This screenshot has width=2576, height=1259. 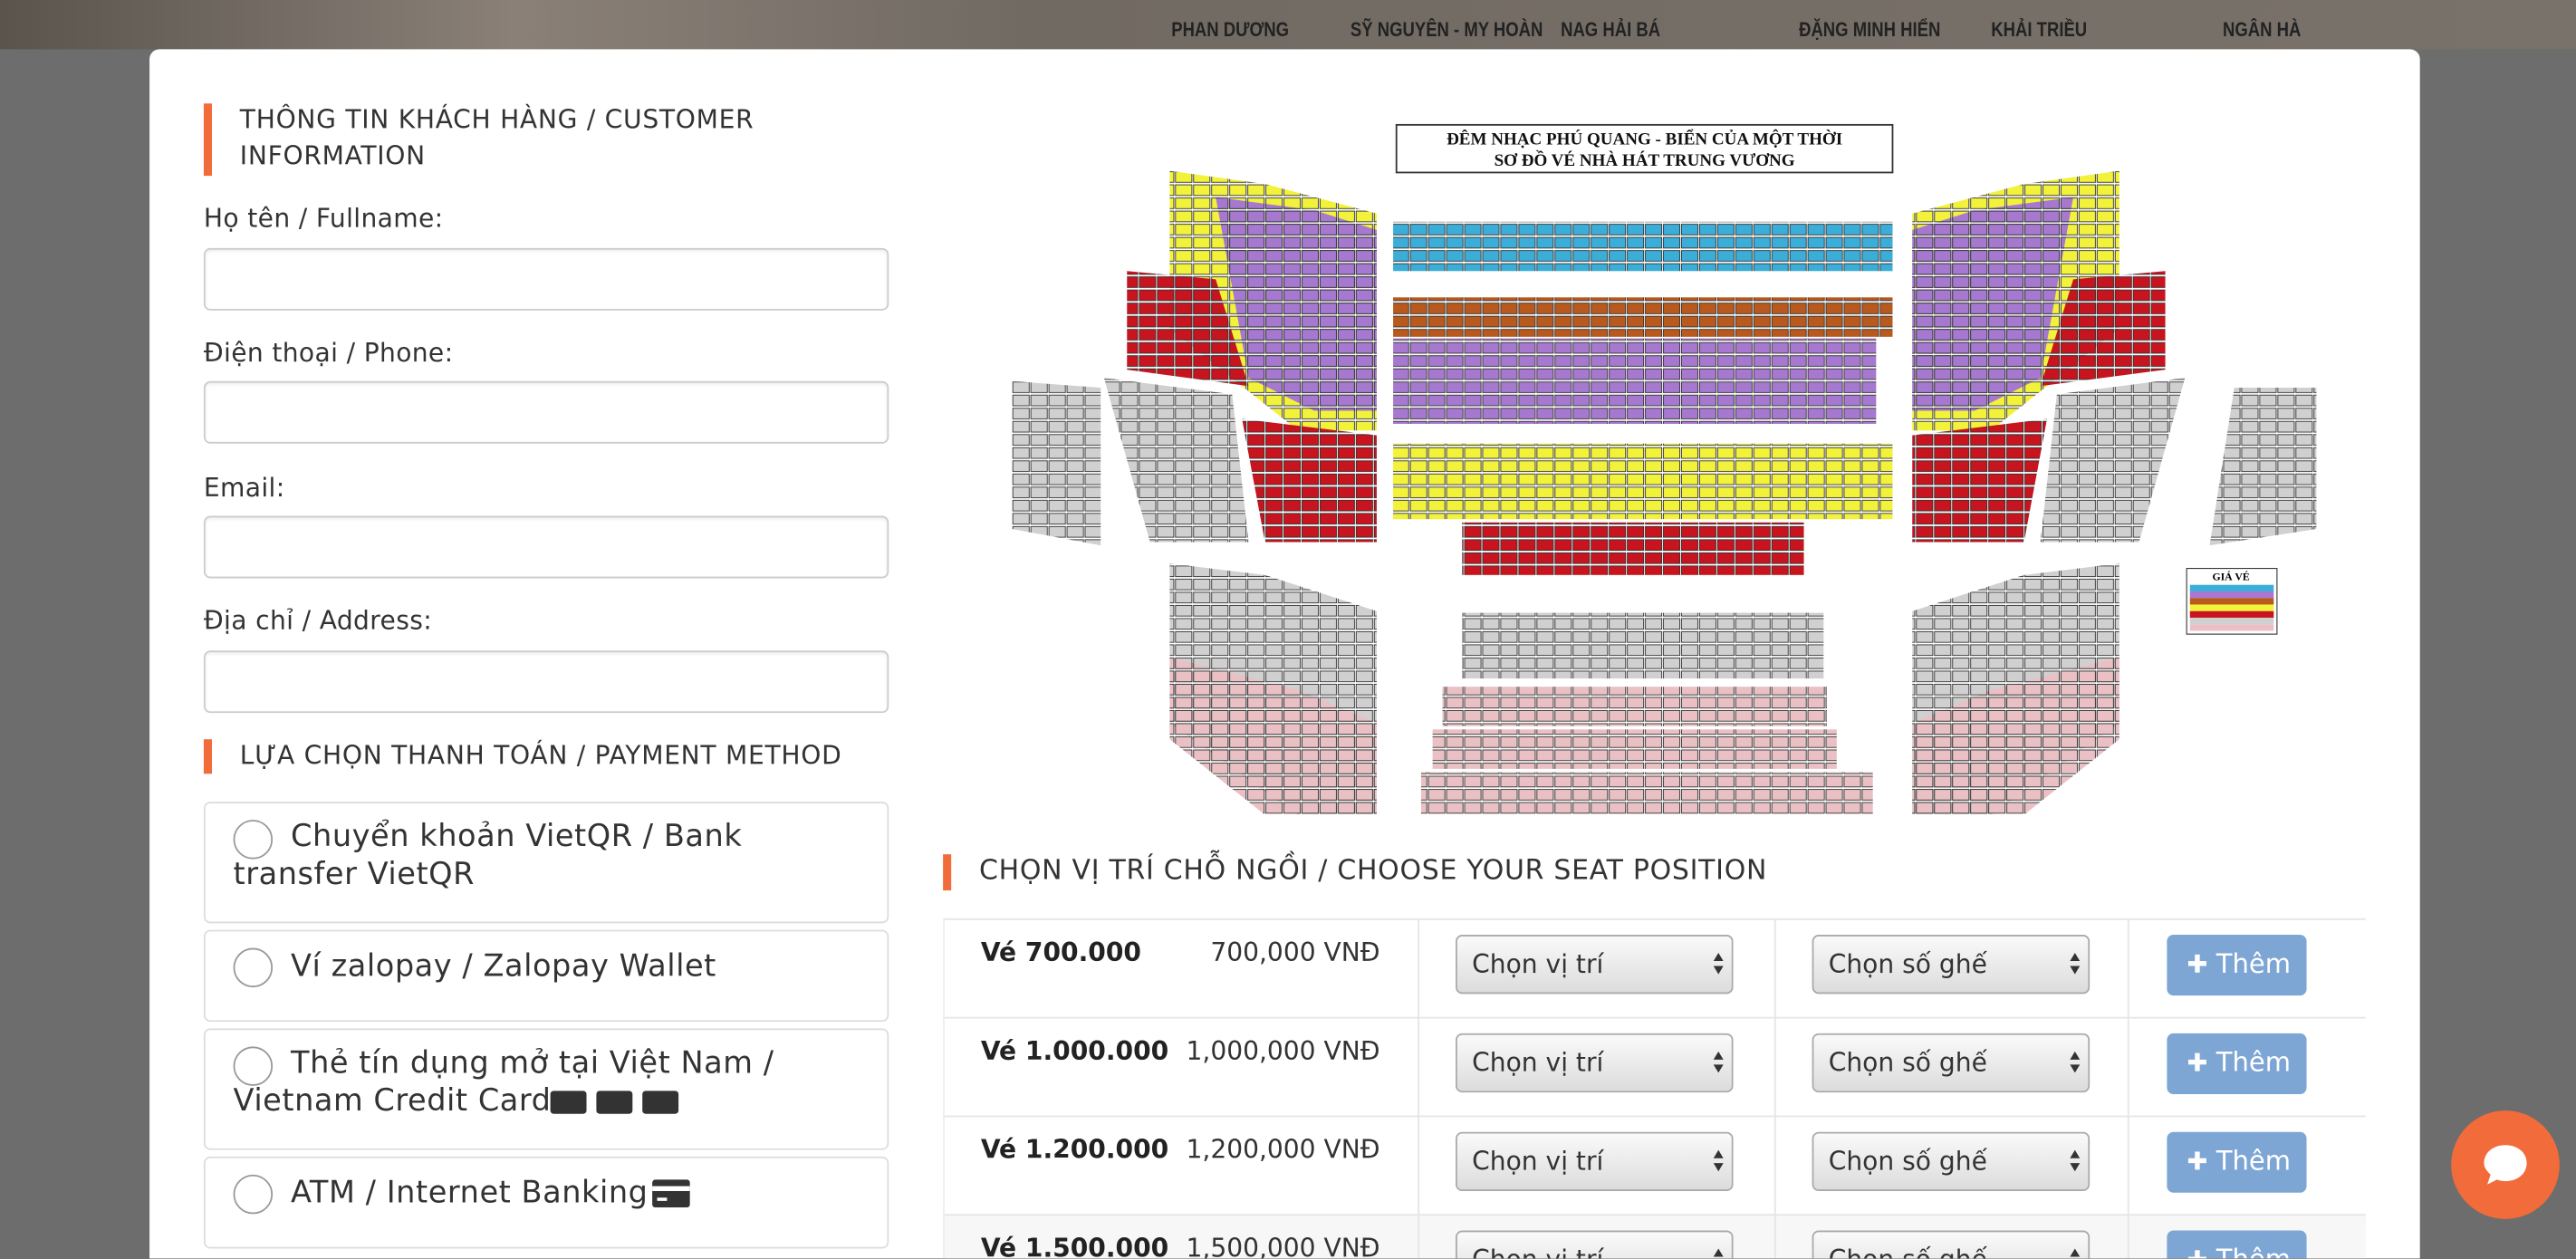 What do you see at coordinates (328, 353) in the screenshot?
I see `field-label: Điện thoại / Phone:` at bounding box center [328, 353].